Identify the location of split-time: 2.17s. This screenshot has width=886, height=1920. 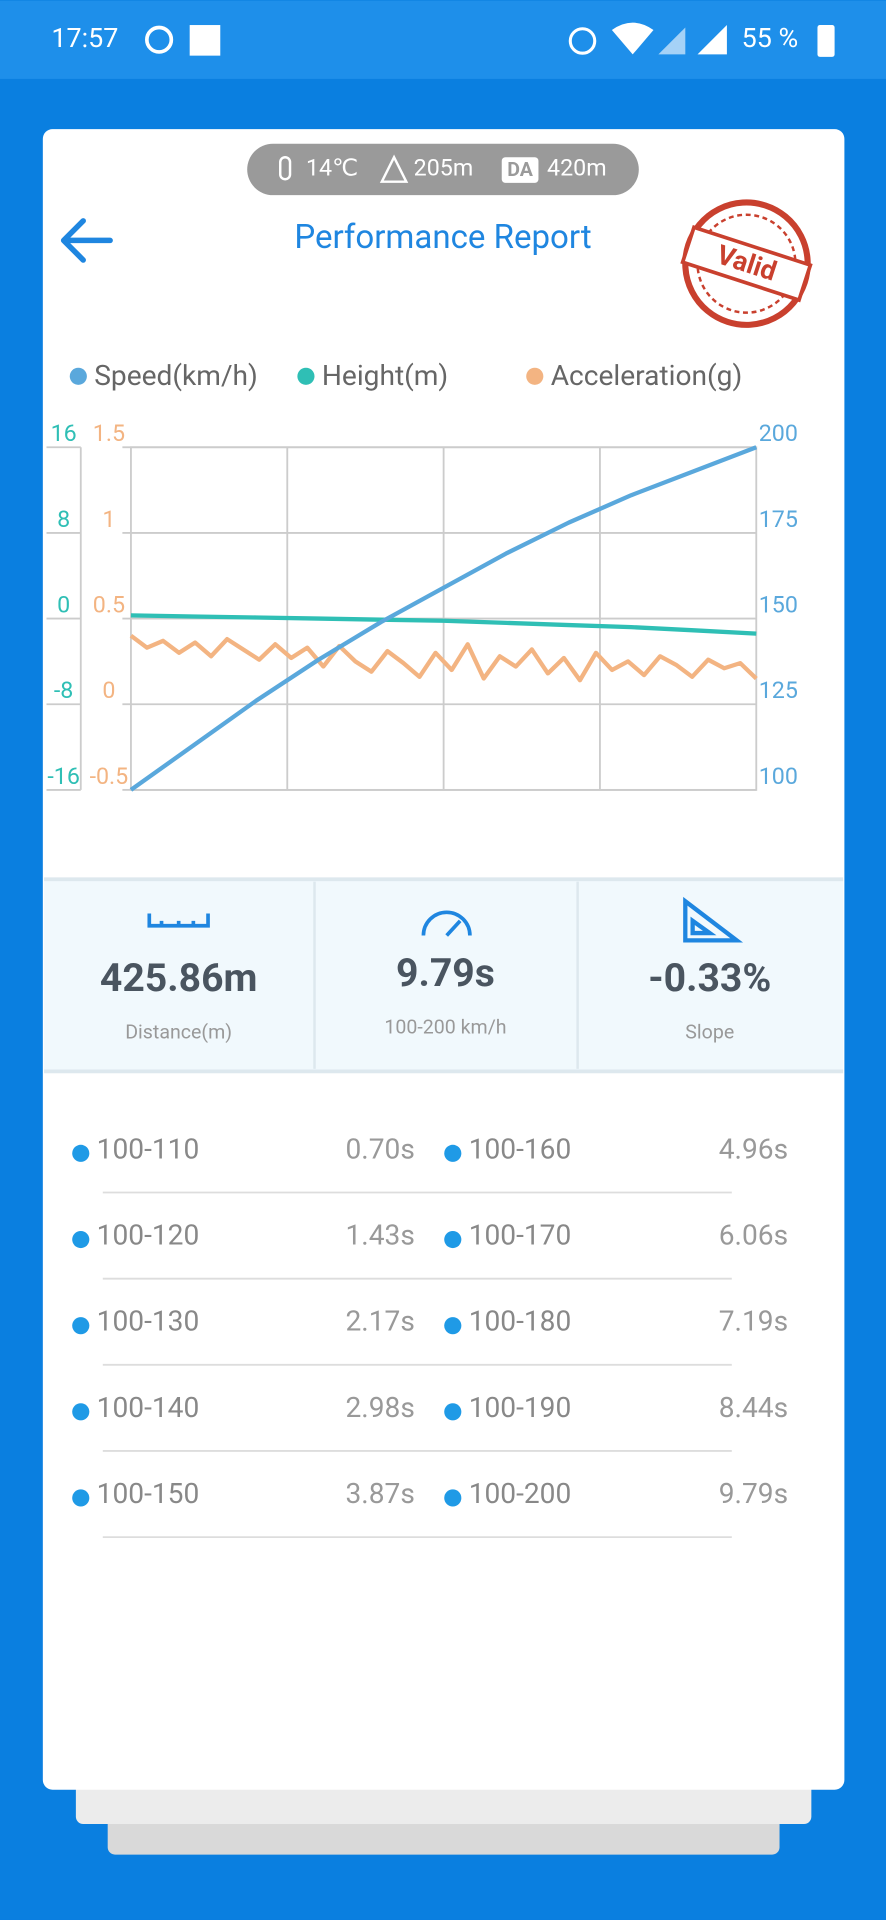
(379, 1321).